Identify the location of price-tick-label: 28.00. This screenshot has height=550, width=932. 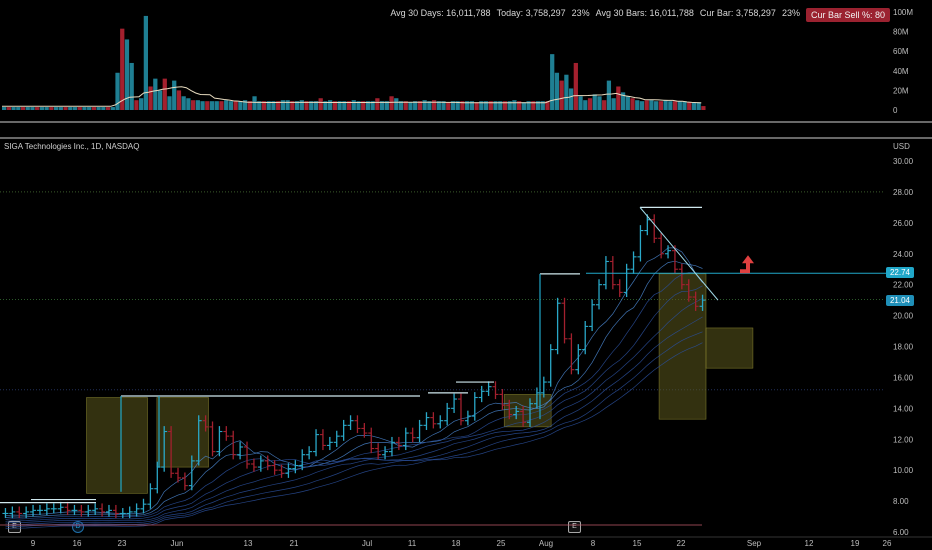
(903, 192).